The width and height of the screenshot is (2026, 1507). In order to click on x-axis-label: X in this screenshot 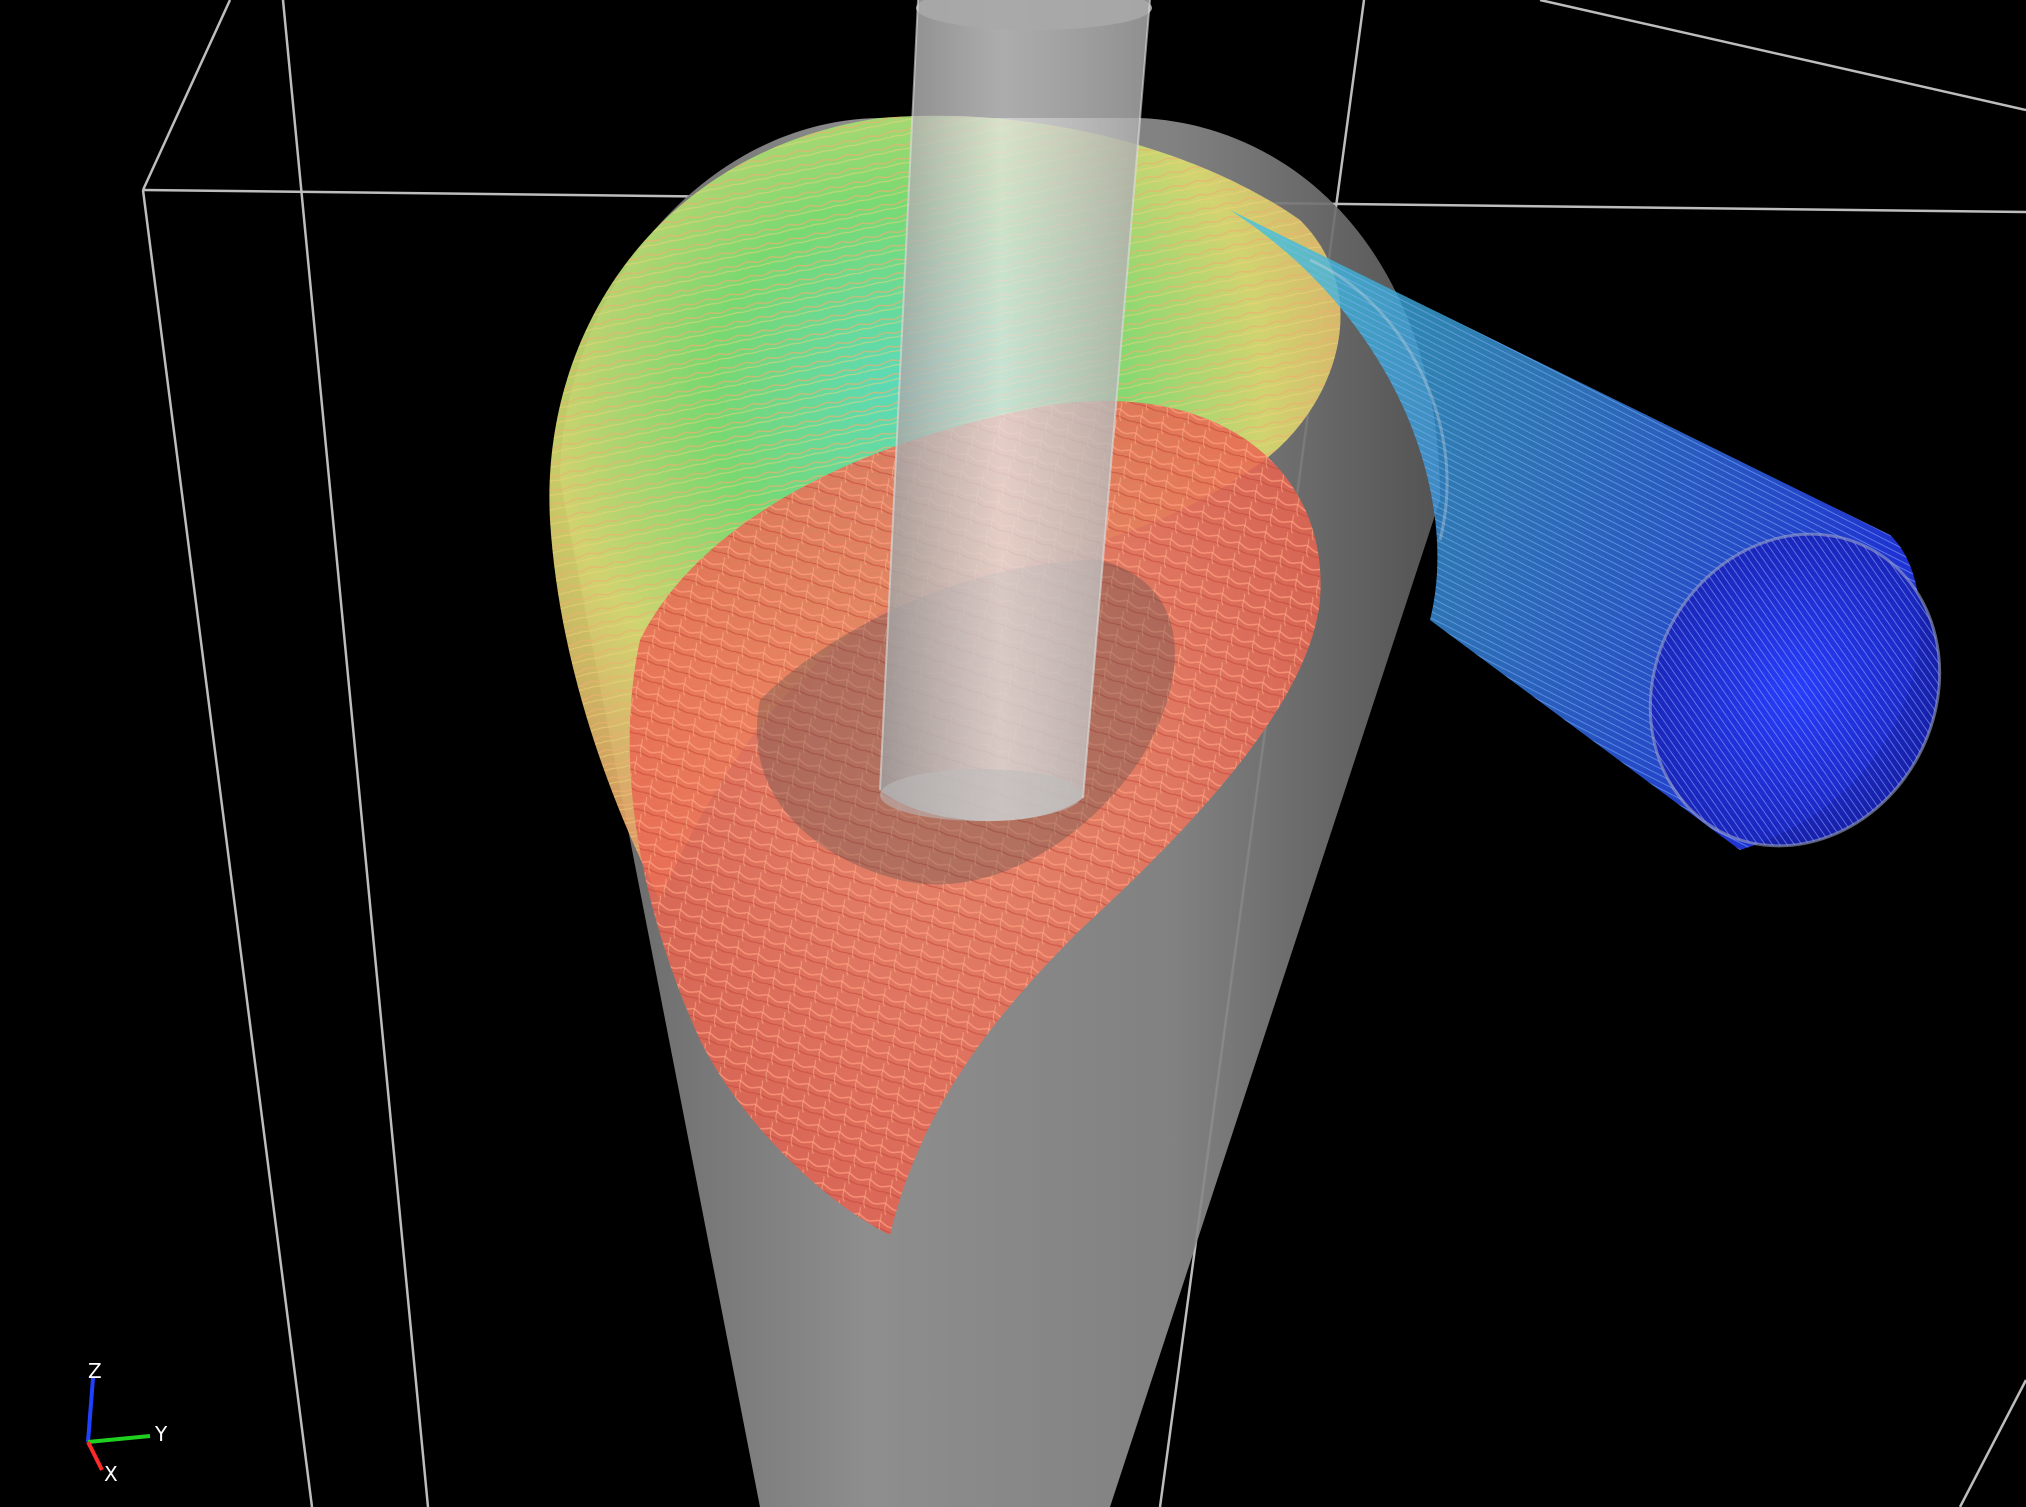, I will do `click(111, 1474)`.